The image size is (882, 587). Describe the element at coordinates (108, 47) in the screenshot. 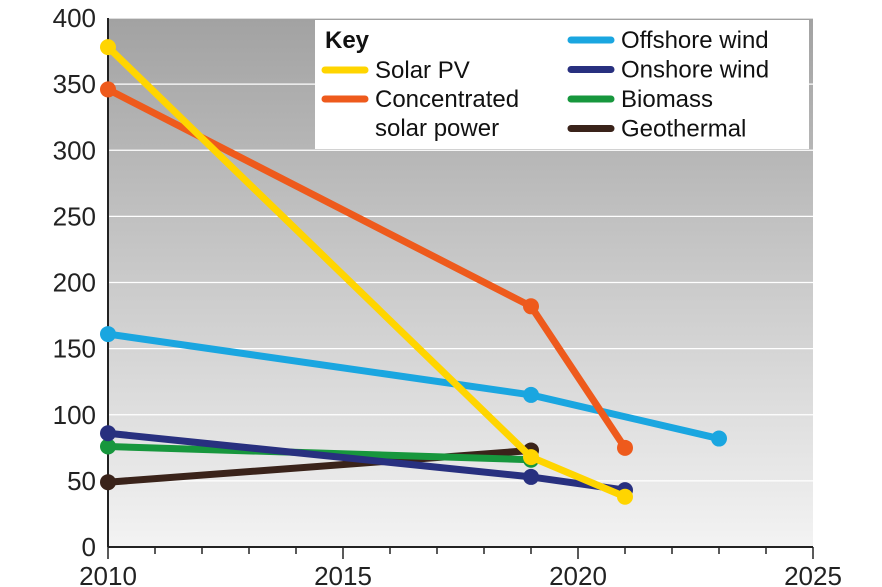

I see `data-point-solar-pv-2010` at that location.